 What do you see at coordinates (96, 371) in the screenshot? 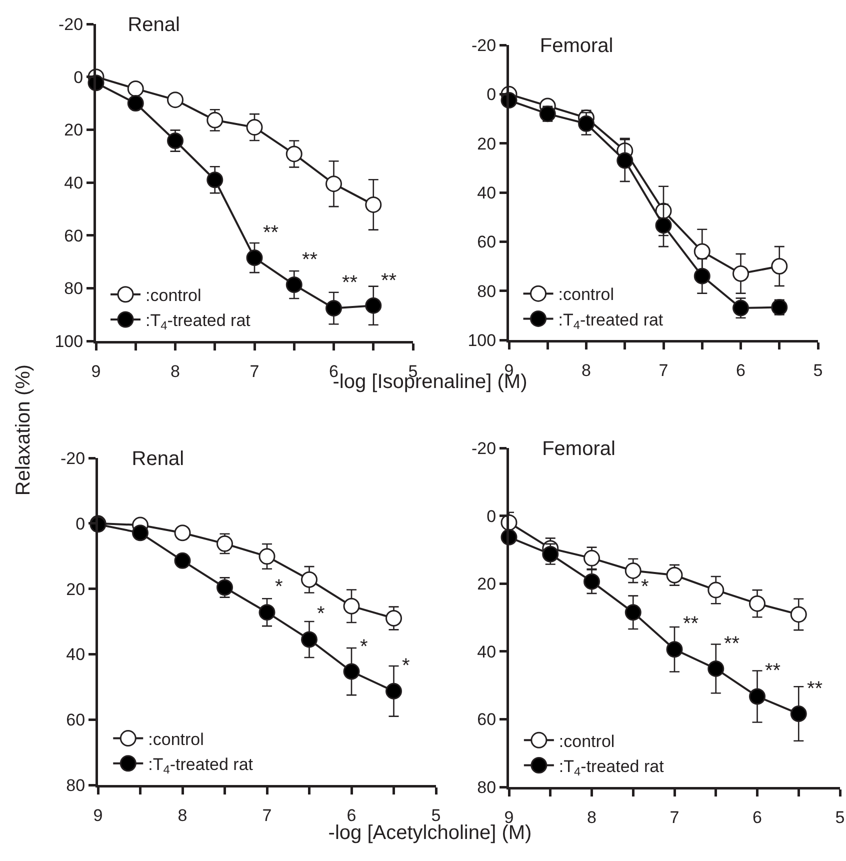
I see `x-tick-label: 9` at bounding box center [96, 371].